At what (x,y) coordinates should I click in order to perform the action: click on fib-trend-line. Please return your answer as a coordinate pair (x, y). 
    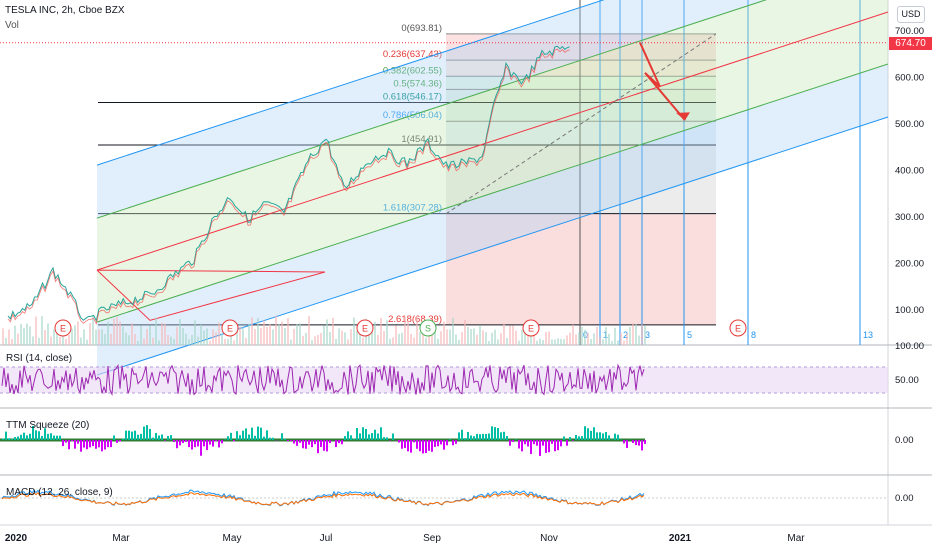
    Looking at the image, I should click on (581, 124).